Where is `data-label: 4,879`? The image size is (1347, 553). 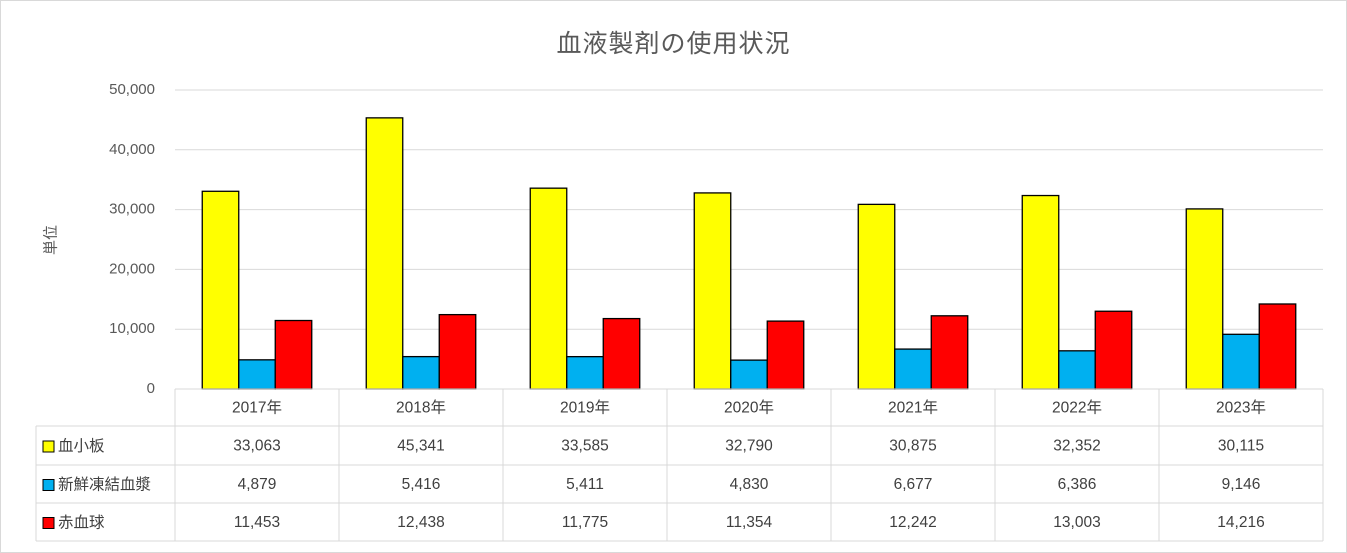
data-label: 4,879 is located at coordinates (257, 484).